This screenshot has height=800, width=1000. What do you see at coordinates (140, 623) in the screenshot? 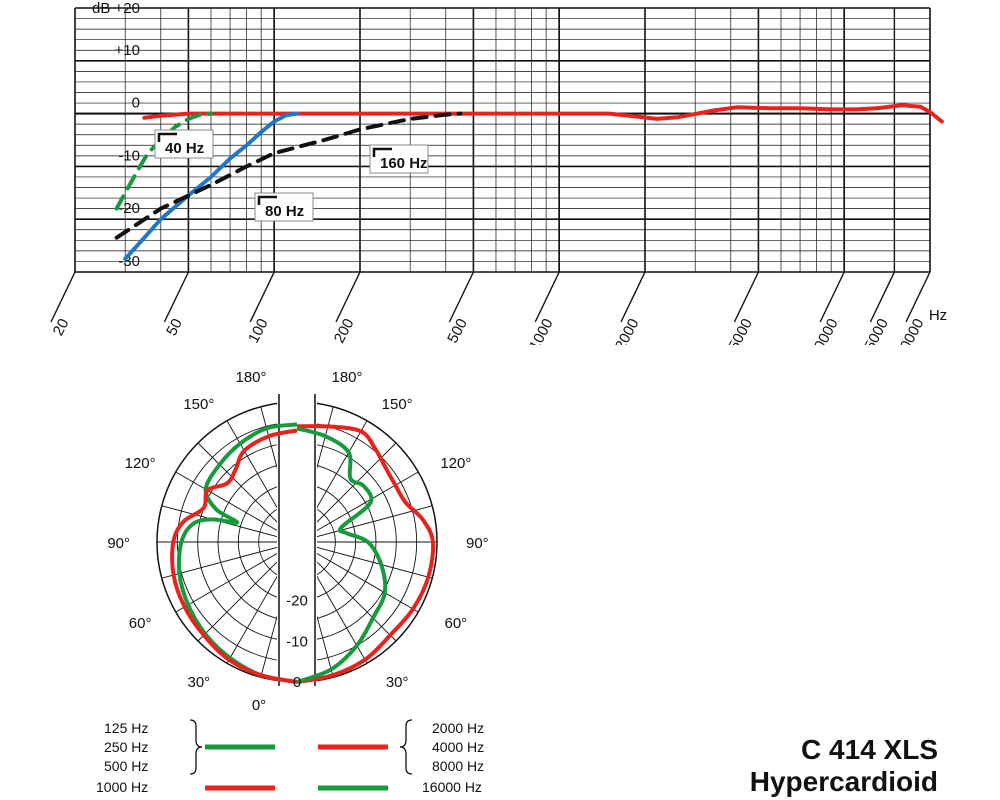
I see `polar-angle-label-left: 60°` at bounding box center [140, 623].